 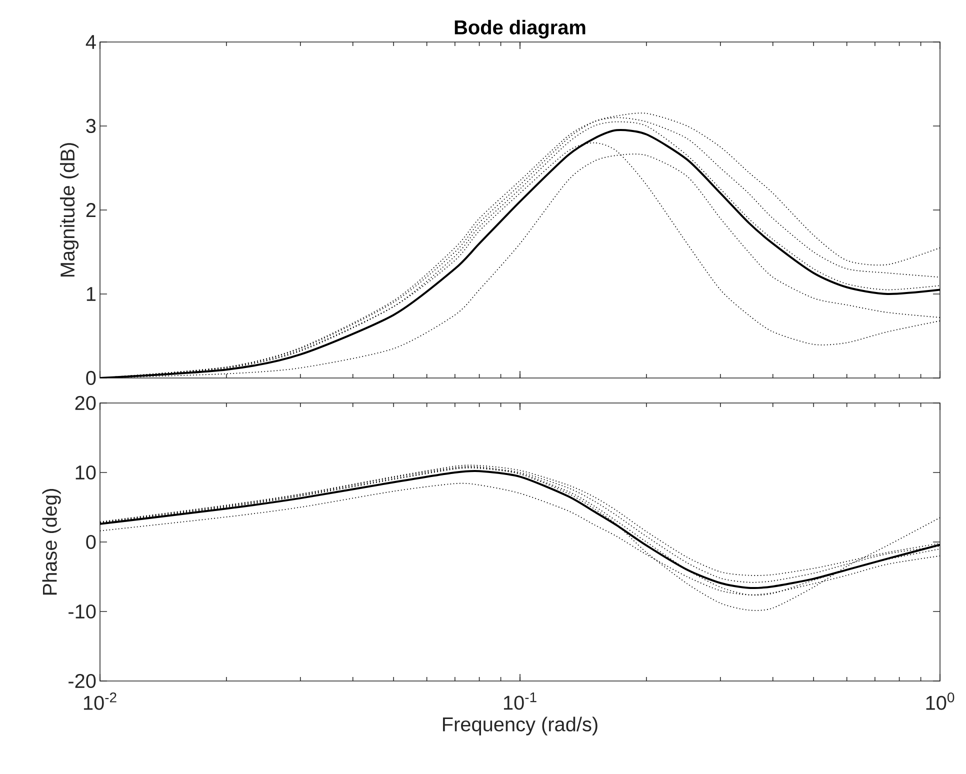 What do you see at coordinates (520, 29) in the screenshot?
I see `chart-title: Bode diagram` at bounding box center [520, 29].